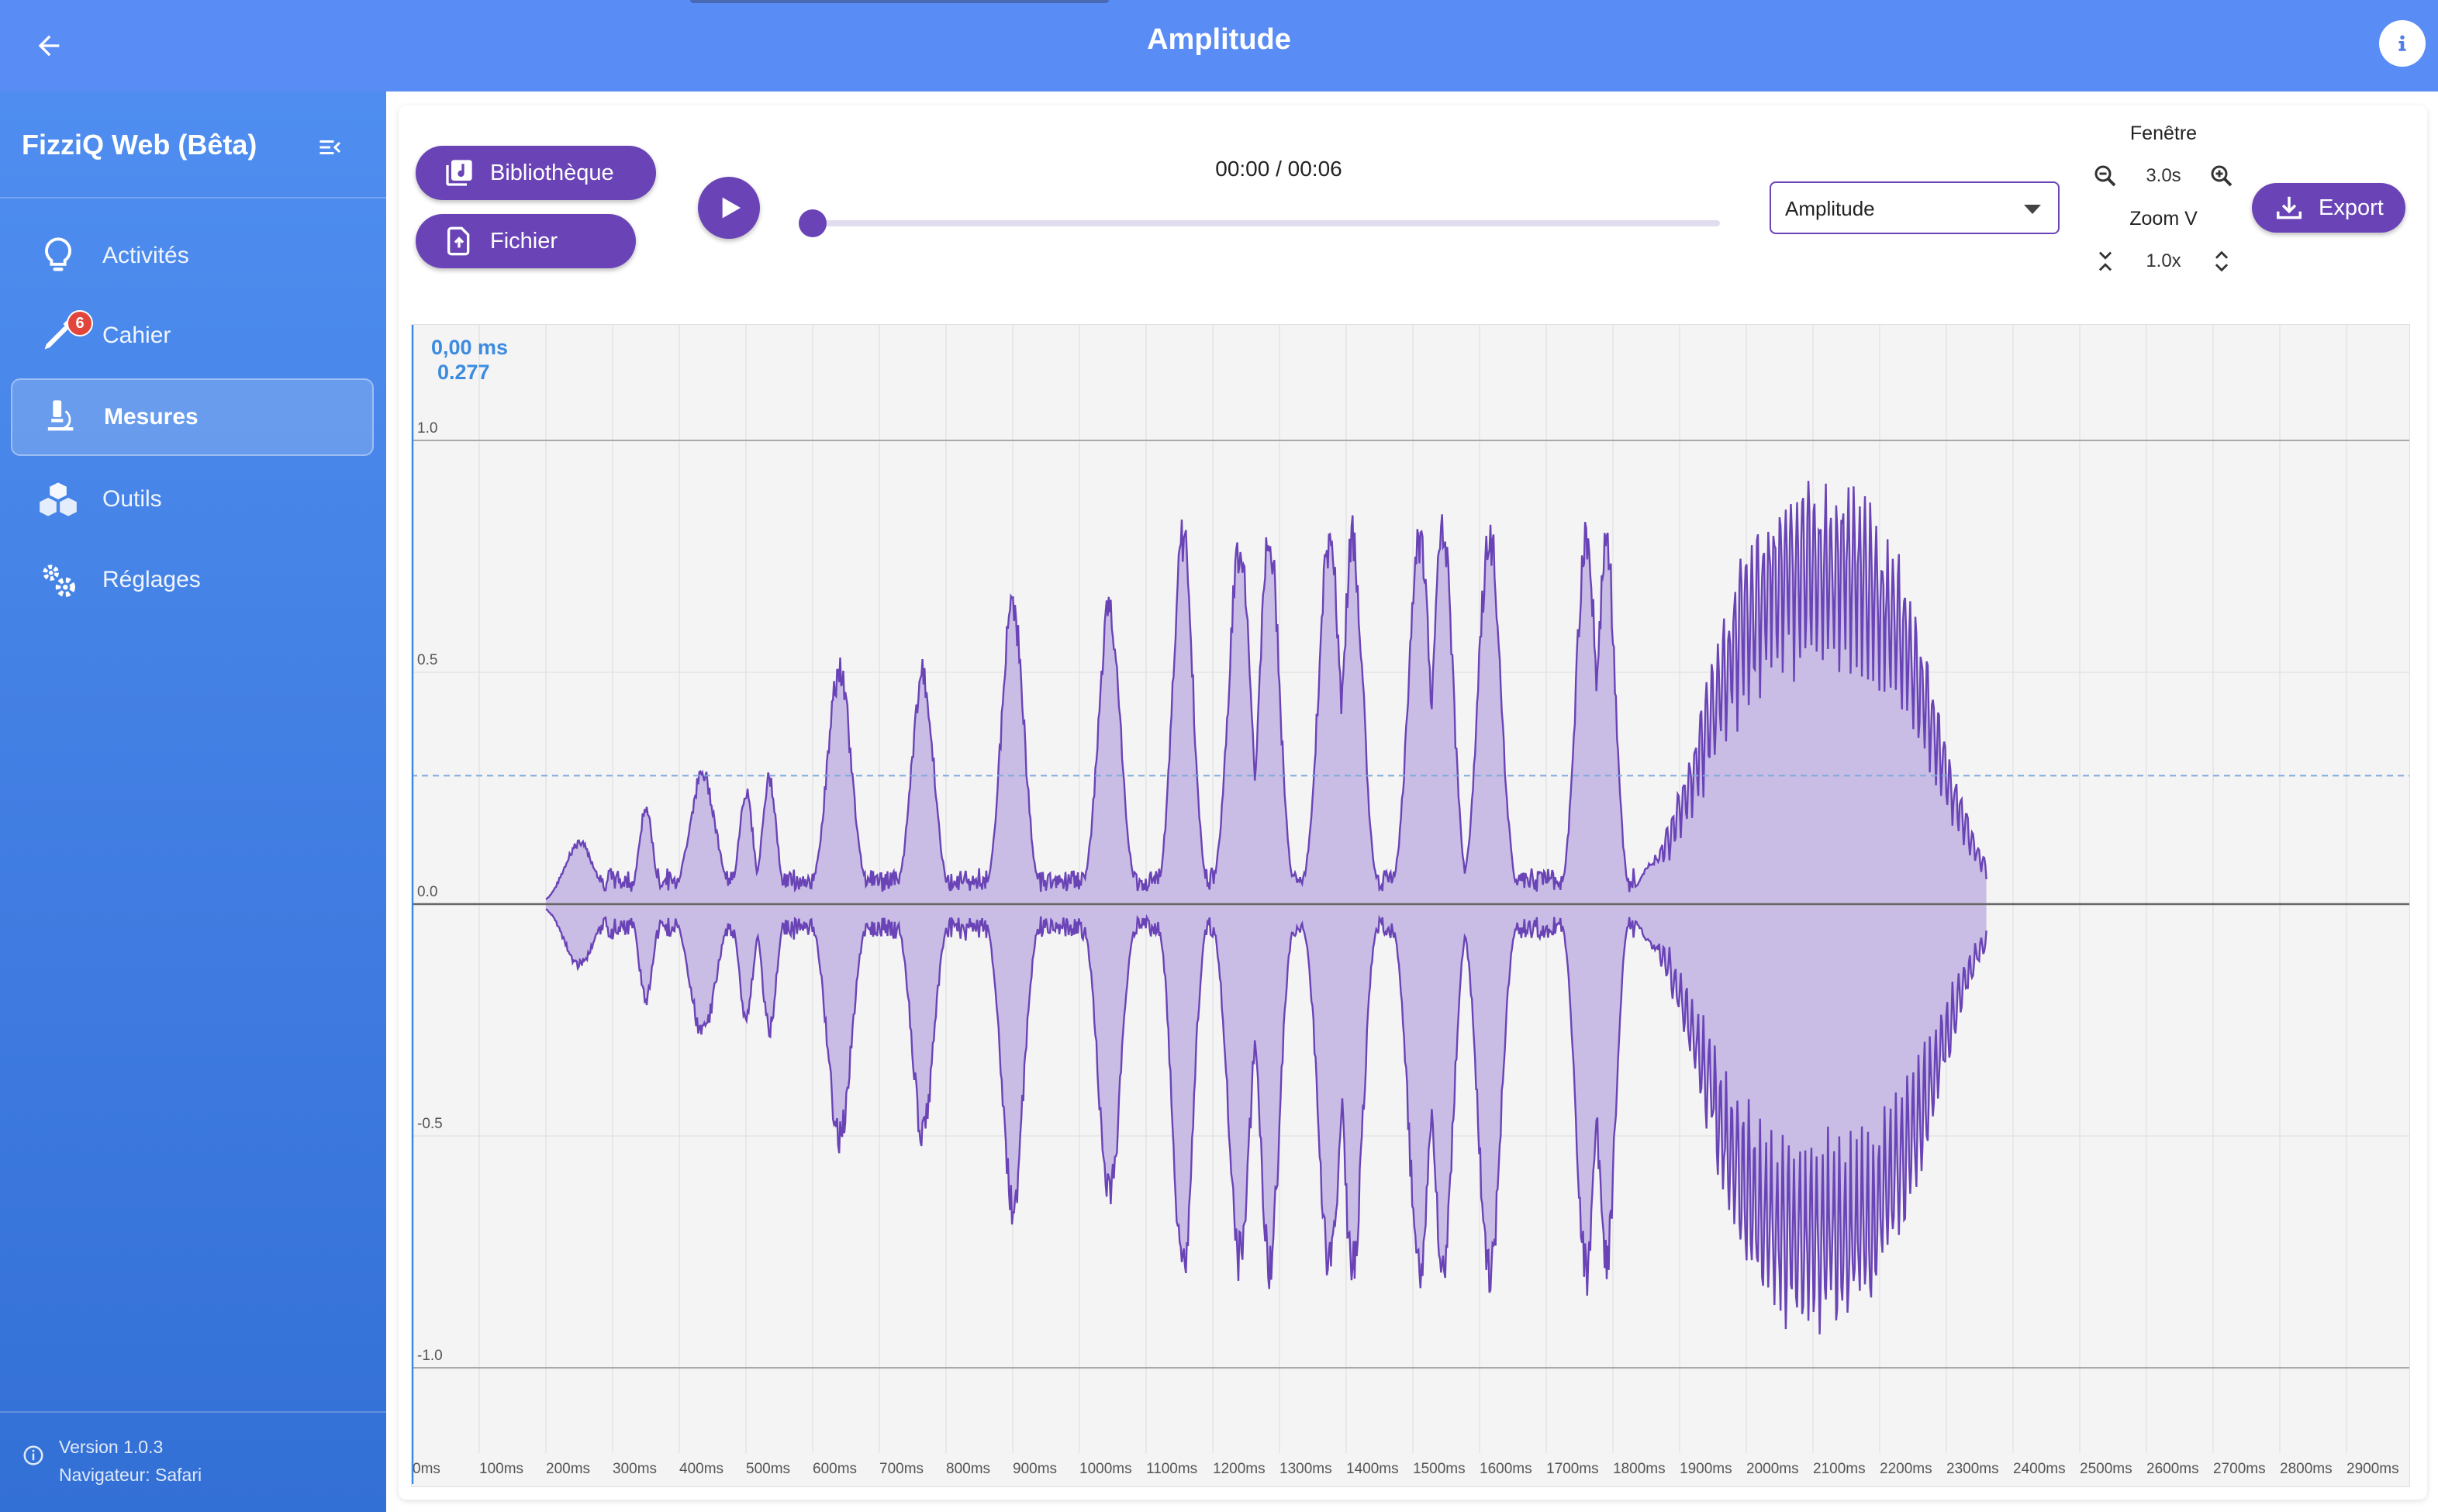  I want to click on menu-collapse-icon, so click(330, 147).